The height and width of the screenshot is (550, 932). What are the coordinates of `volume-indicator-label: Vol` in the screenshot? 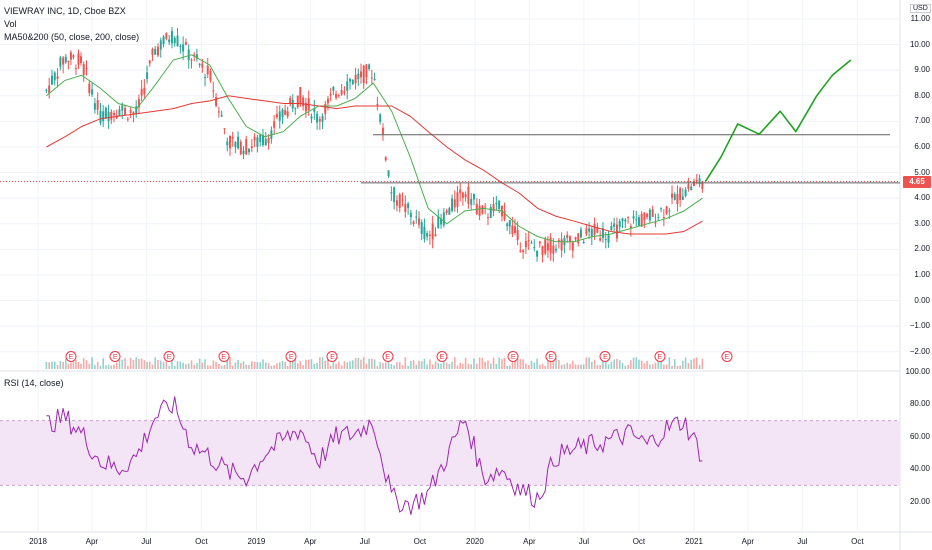 It's located at (10, 24).